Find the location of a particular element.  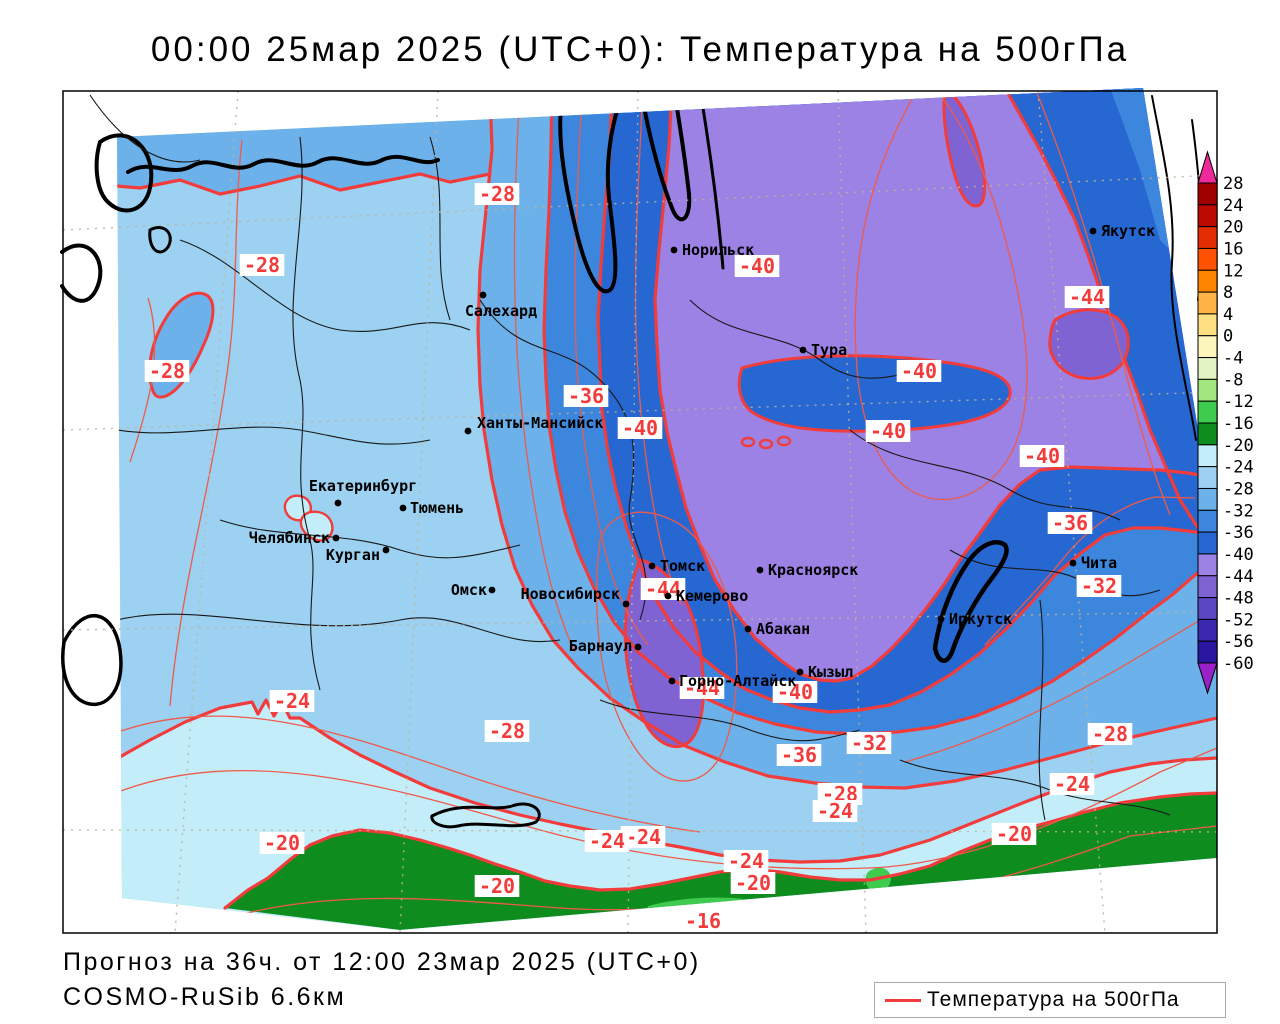

city-label: Иркутск is located at coordinates (980, 619).